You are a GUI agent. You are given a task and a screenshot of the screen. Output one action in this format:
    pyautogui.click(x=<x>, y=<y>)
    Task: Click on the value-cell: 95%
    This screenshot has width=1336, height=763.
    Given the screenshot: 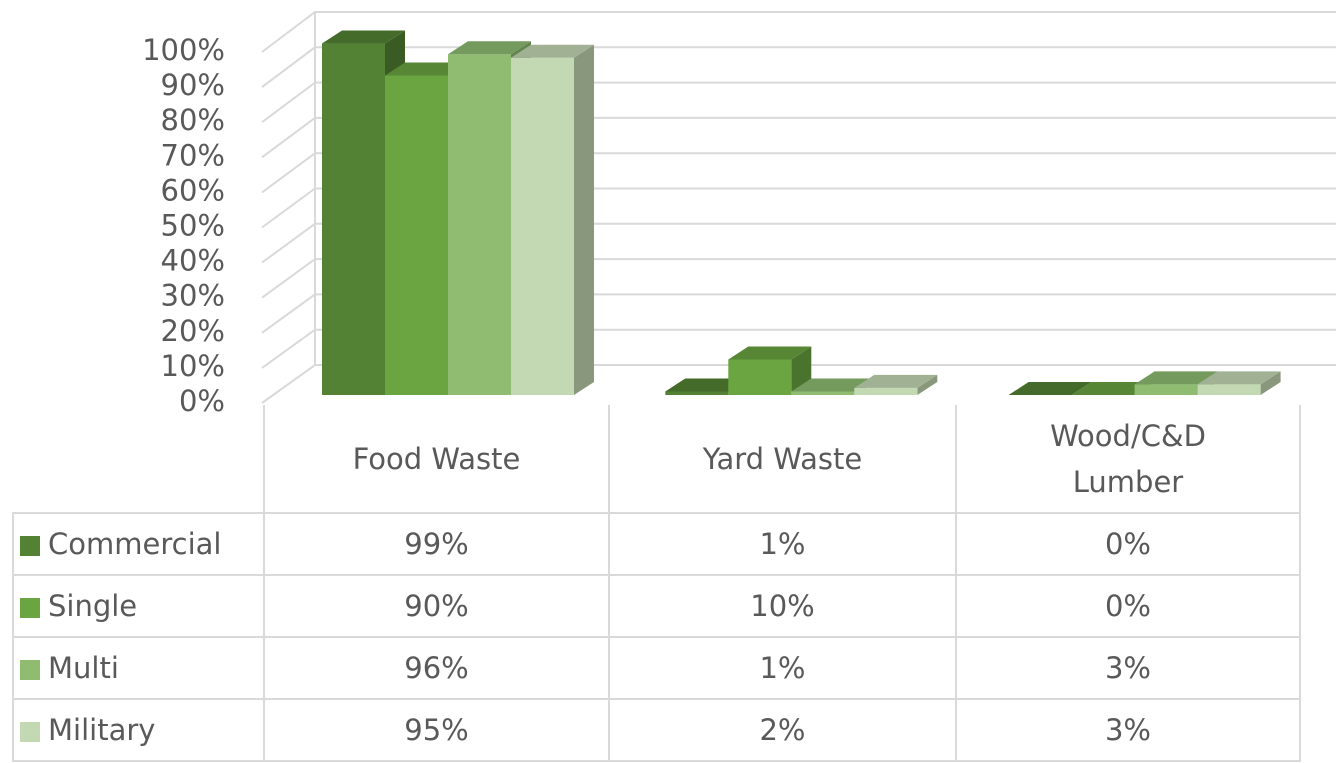 What is the action you would take?
    pyautogui.click(x=436, y=730)
    